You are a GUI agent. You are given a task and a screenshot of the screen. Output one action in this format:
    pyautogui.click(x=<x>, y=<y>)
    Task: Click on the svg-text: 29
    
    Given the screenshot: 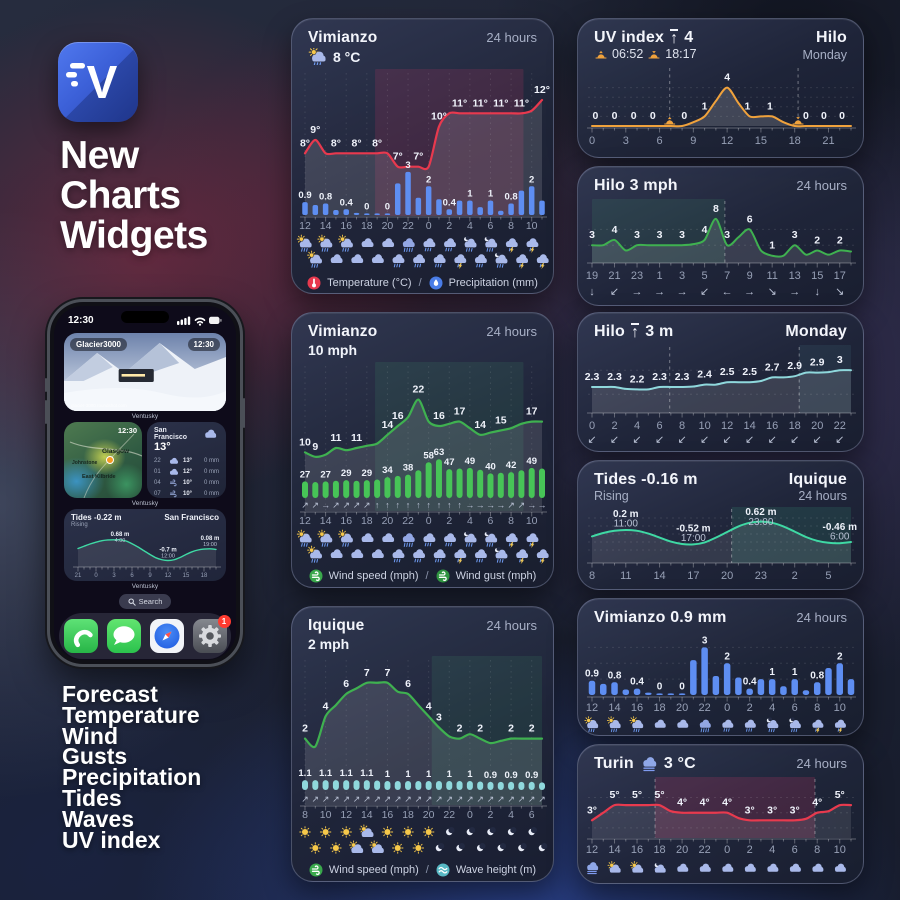 What is the action you would take?
    pyautogui.click(x=367, y=473)
    